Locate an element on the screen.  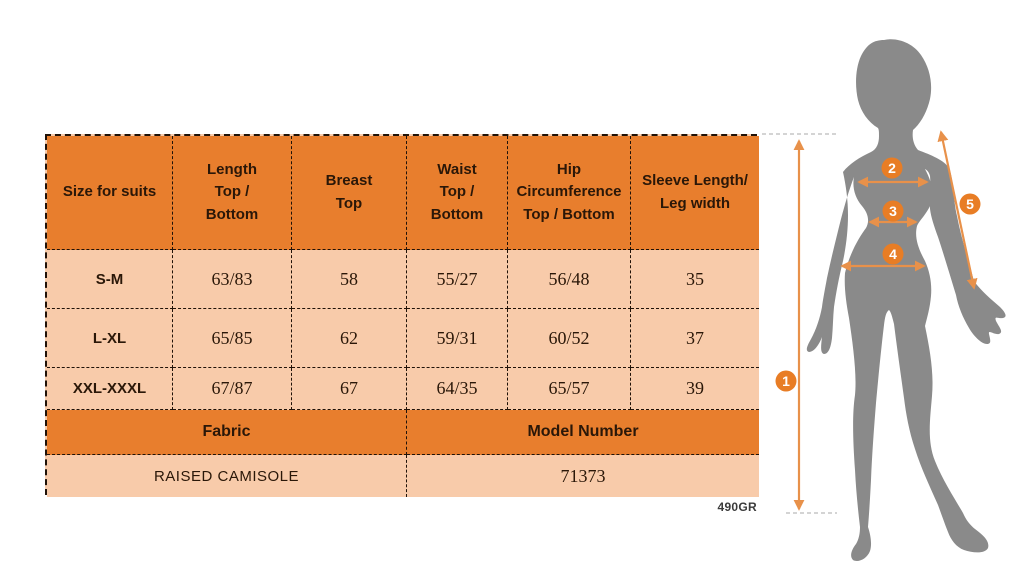
model-number-value: 71373 is located at coordinates (583, 476).